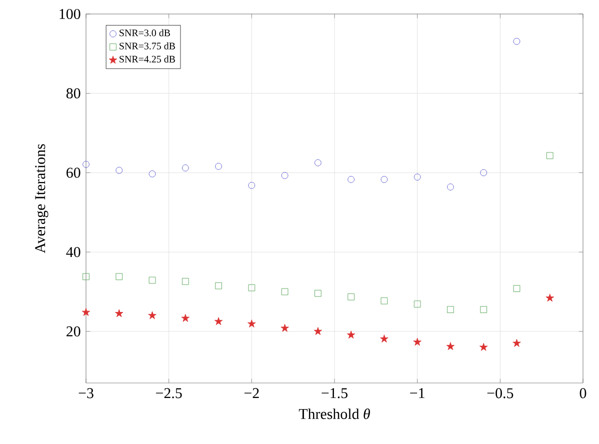 The width and height of the screenshot is (599, 444). What do you see at coordinates (148, 59) in the screenshot?
I see `legend-label: SNR=4.25 dB` at bounding box center [148, 59].